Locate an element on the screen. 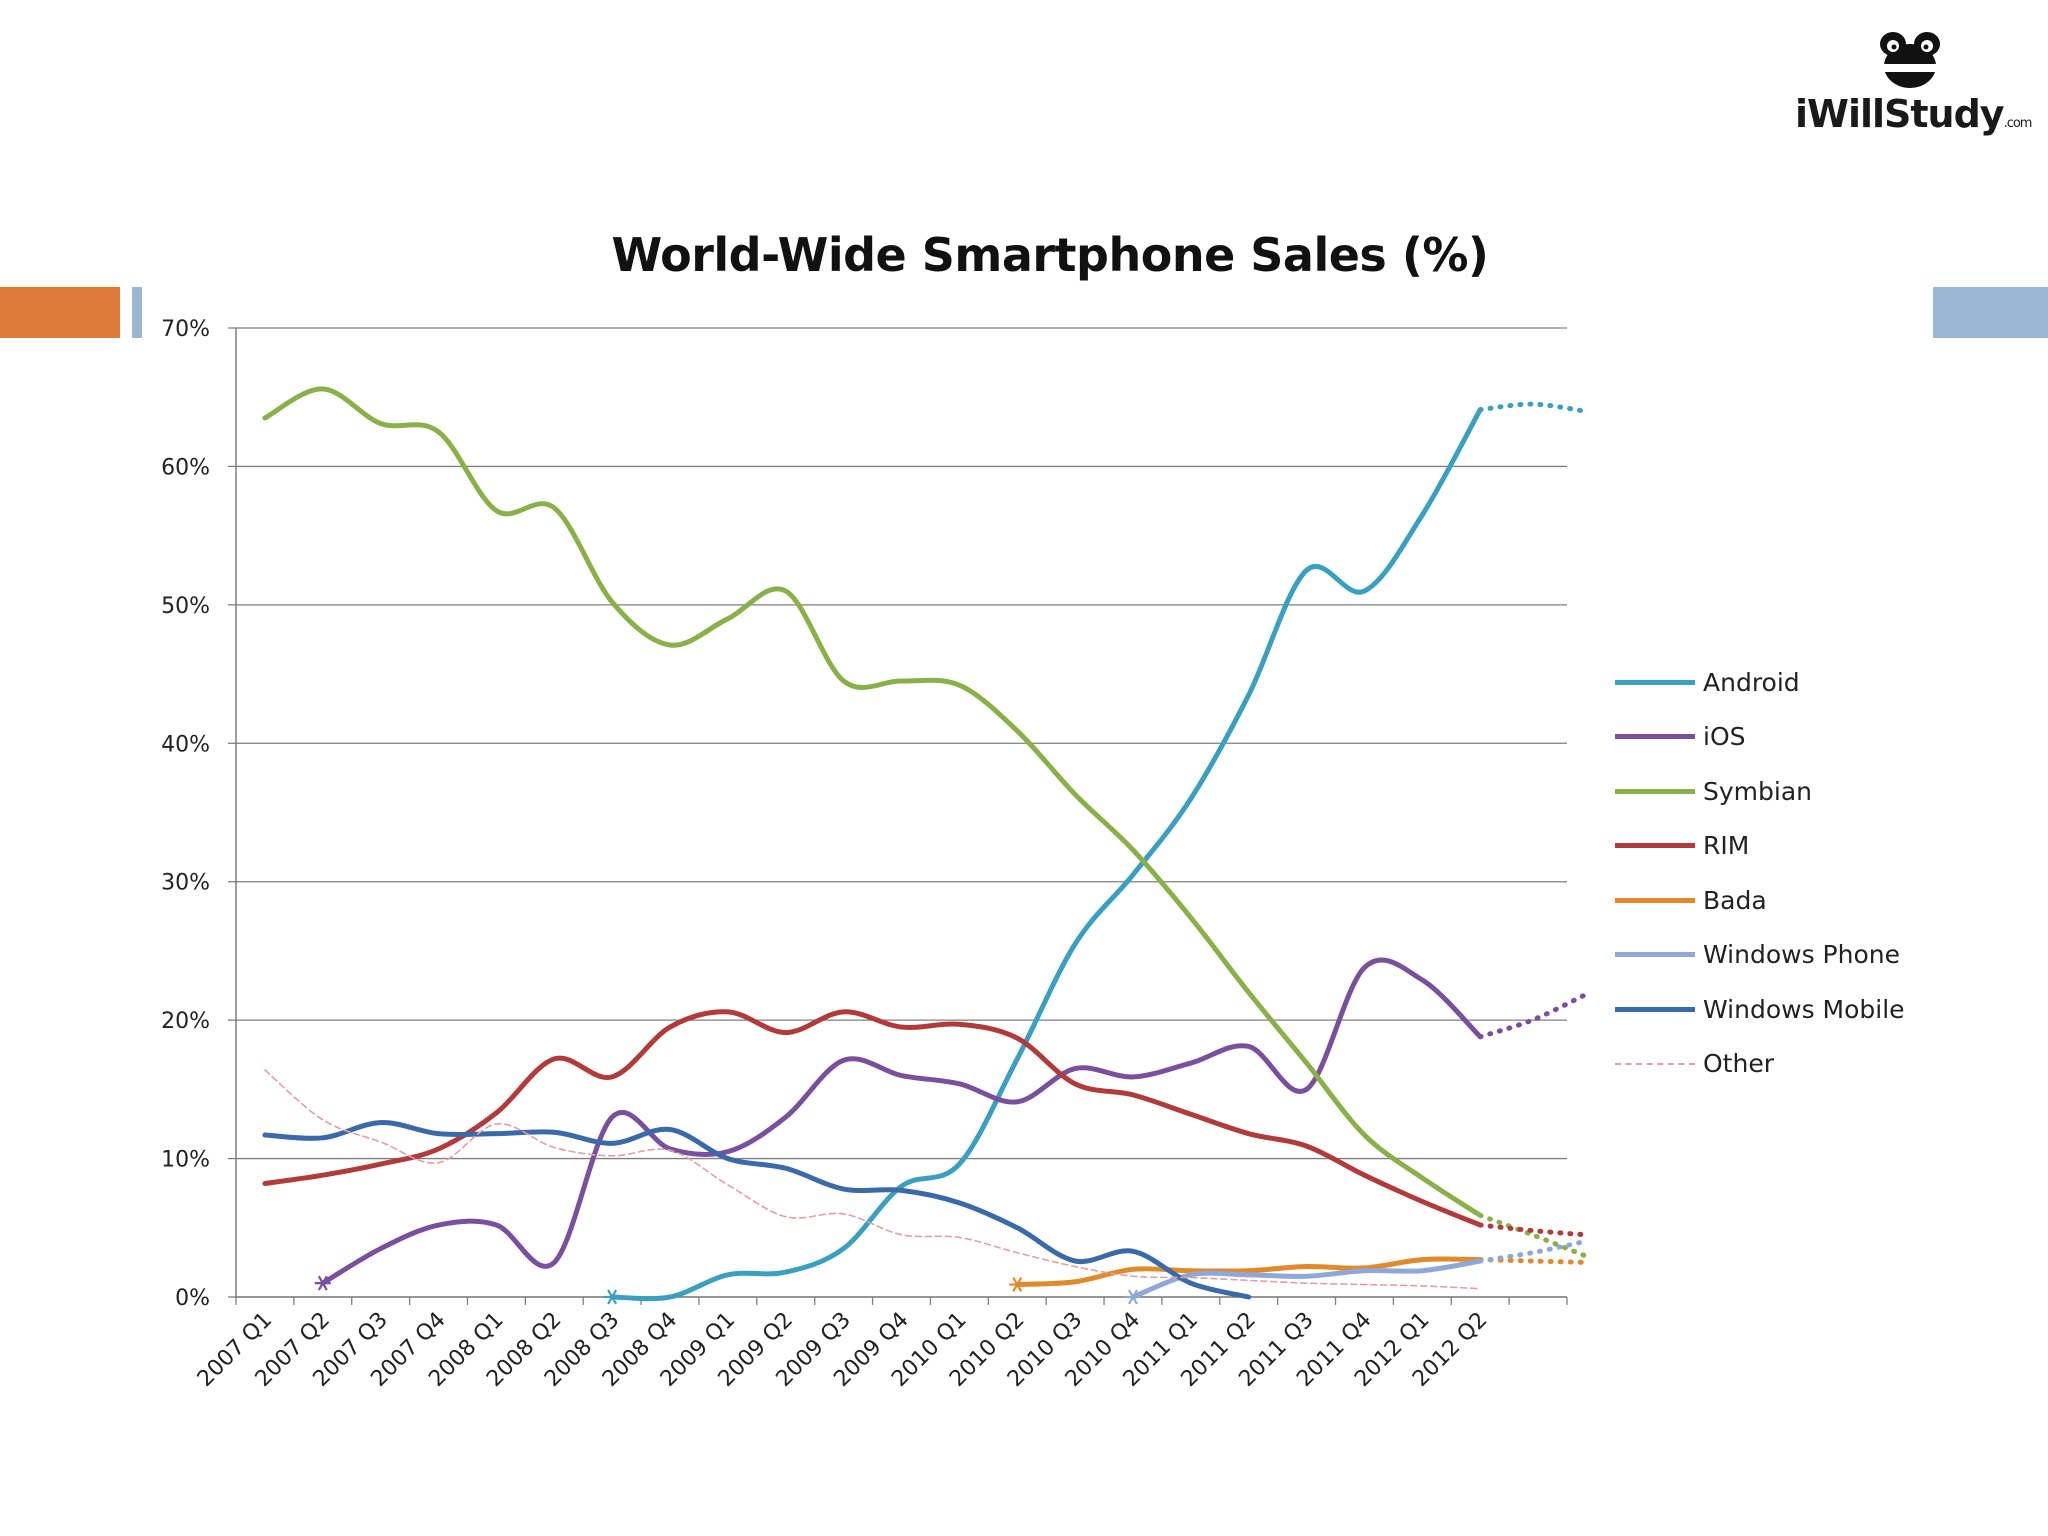  legend-label: iOS is located at coordinates (1724, 737).